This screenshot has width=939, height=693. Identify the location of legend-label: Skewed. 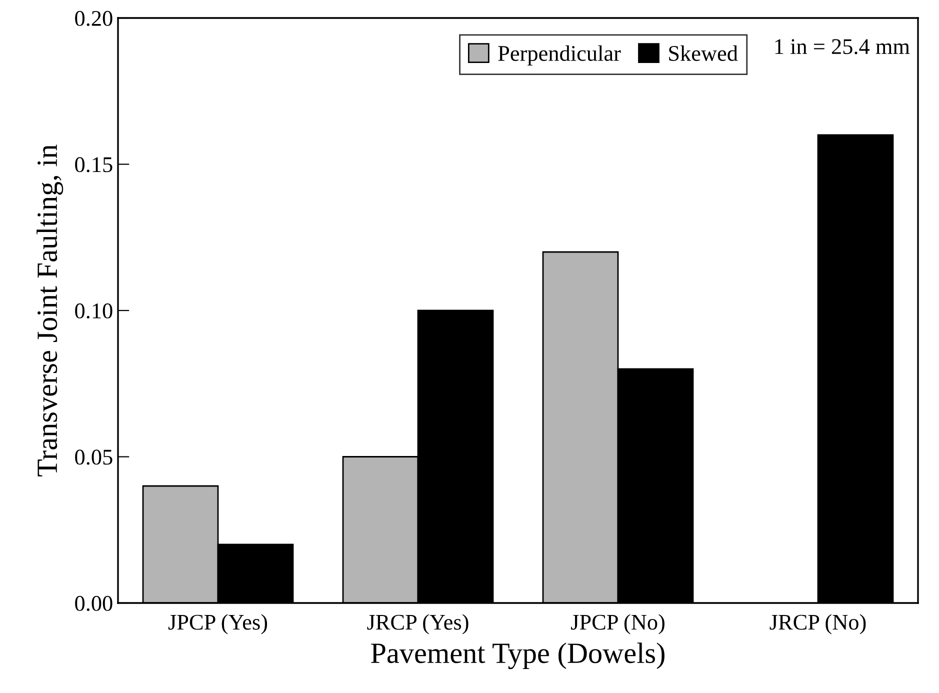
(703, 53).